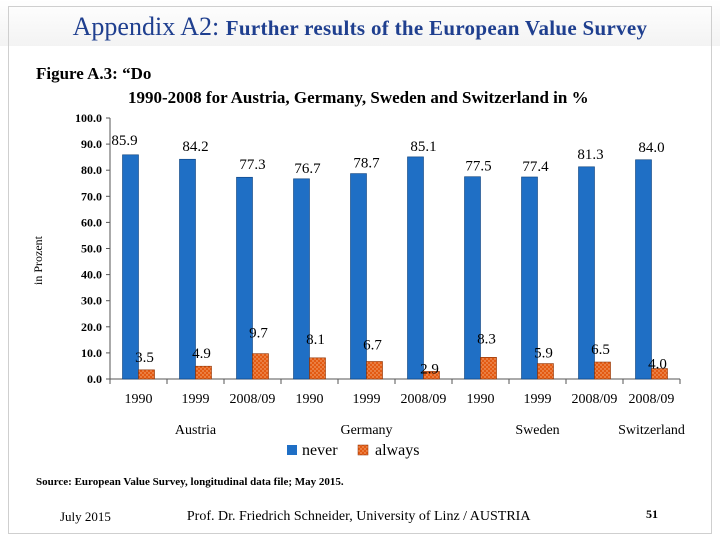 The image size is (720, 540). I want to click on y-tick-label: 30.0, so click(91, 301).